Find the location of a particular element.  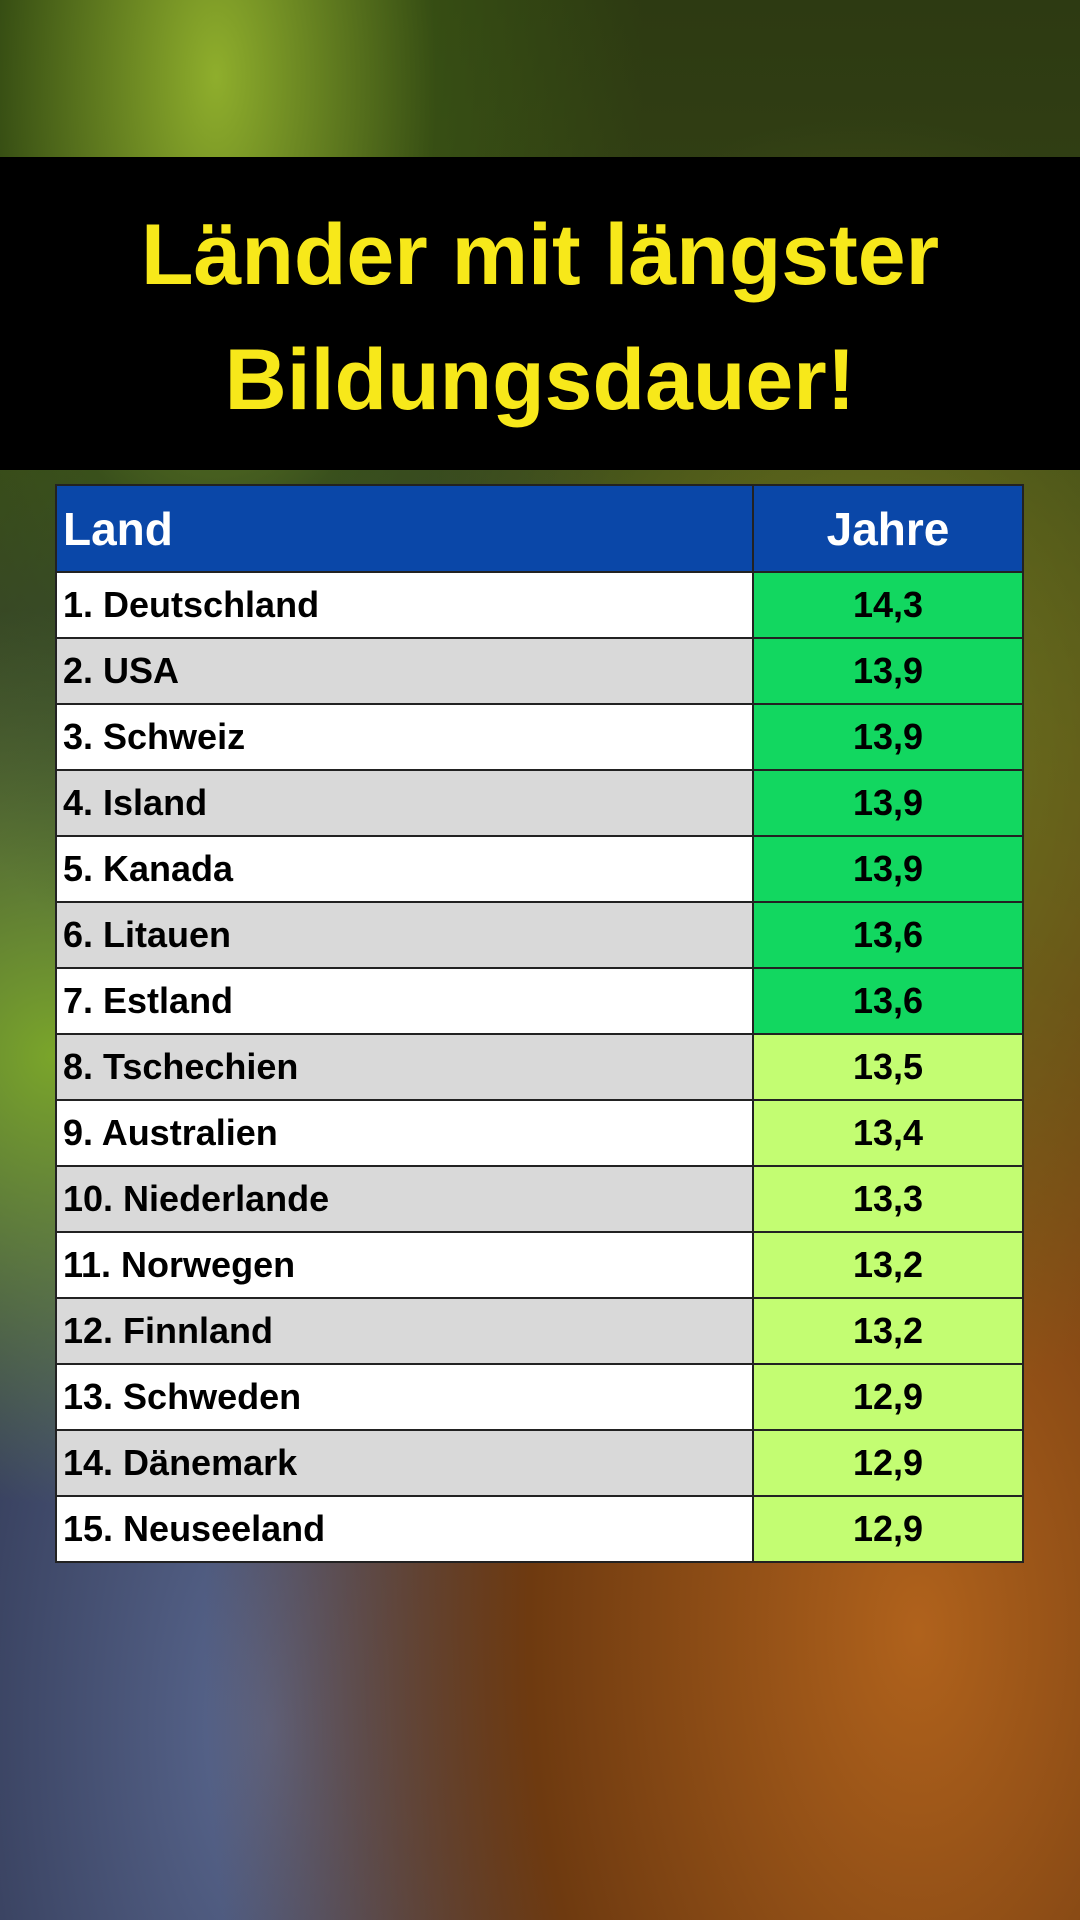

table-row: 14. Dänemark 12,9 is located at coordinates (539, 1462).